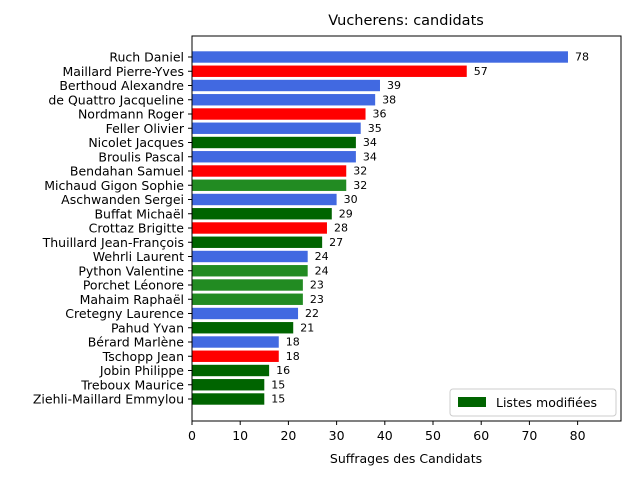 This screenshot has height=480, width=640. Describe the element at coordinates (288, 435) in the screenshot. I see `x-tick-label: 20` at that location.